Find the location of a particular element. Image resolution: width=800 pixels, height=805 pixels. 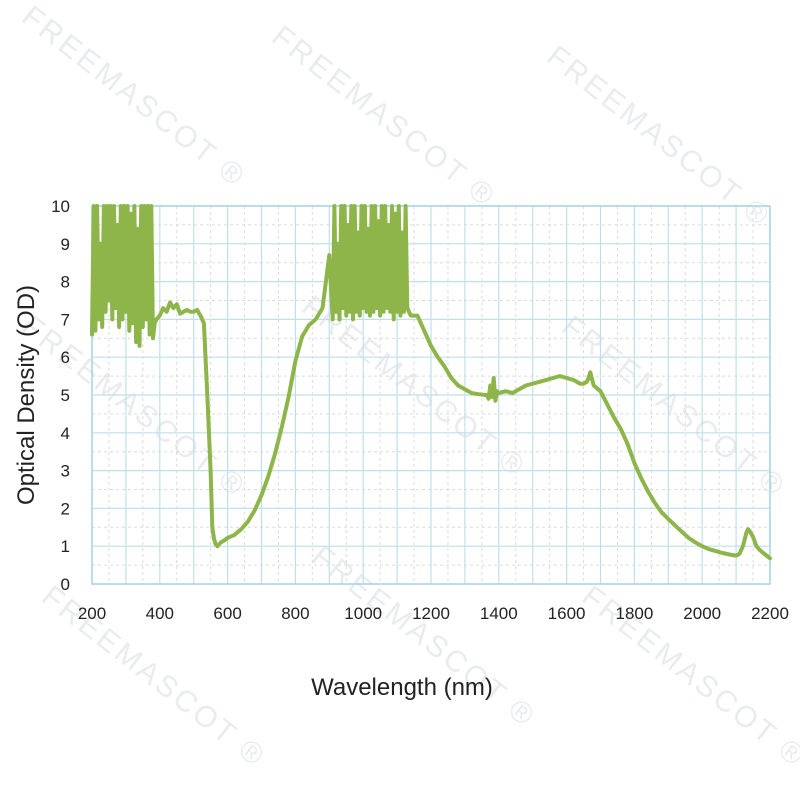

x-tick-label: 2200 is located at coordinates (770, 613).